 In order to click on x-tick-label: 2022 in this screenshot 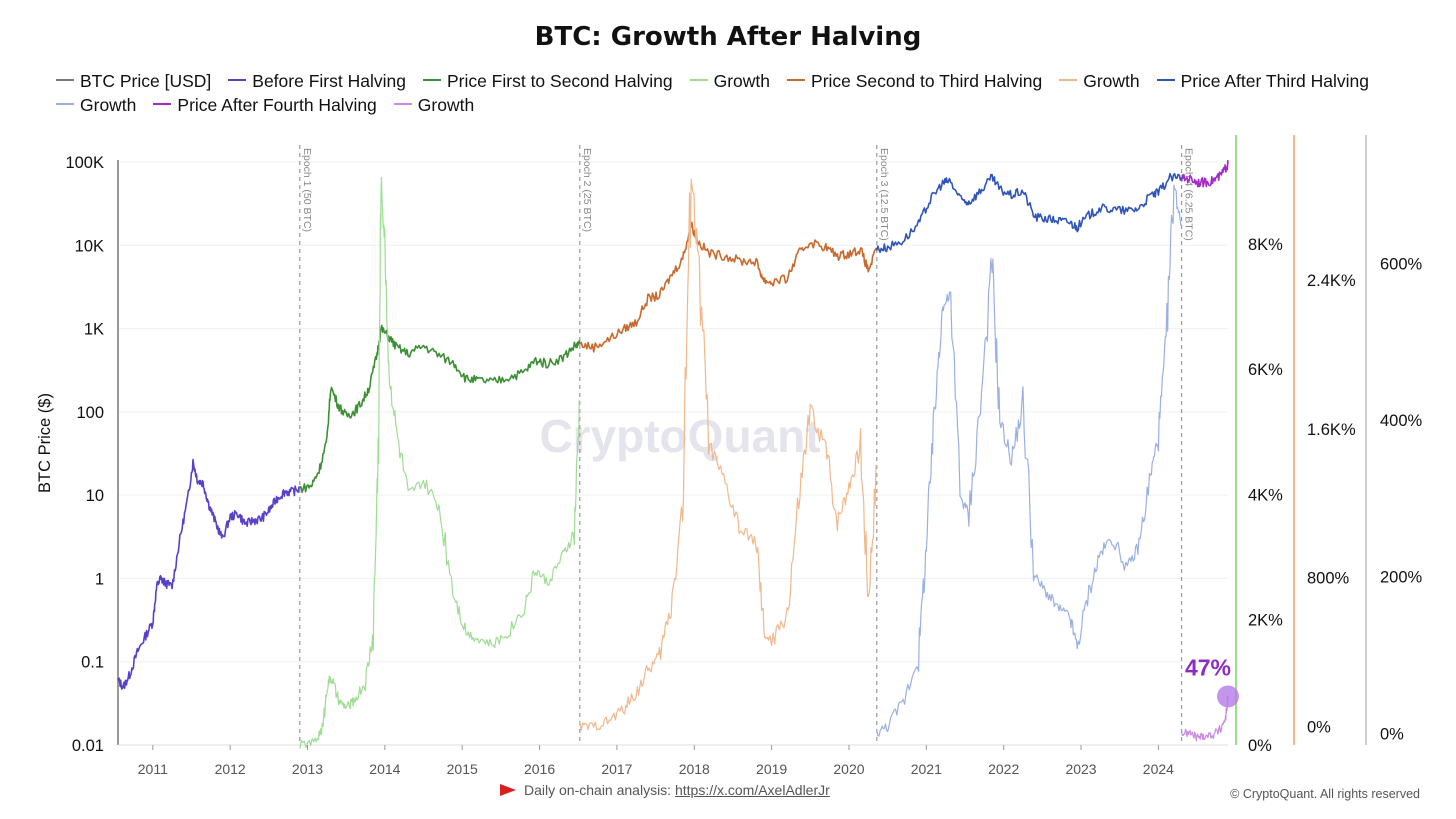, I will do `click(1003, 769)`.